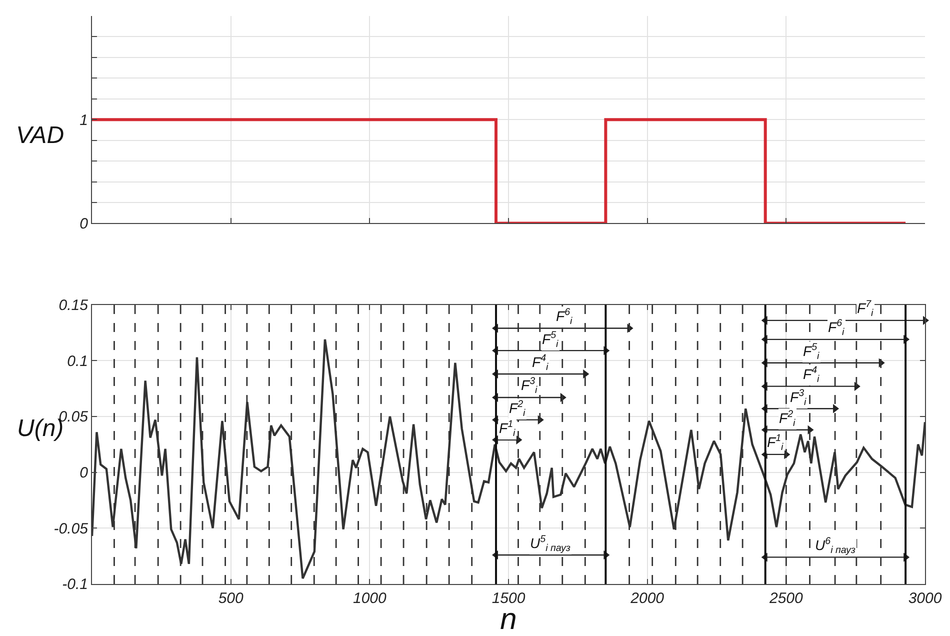 This screenshot has height=636, width=950. Describe the element at coordinates (73, 305) in the screenshot. I see `y-tick-label: 0.15` at that location.